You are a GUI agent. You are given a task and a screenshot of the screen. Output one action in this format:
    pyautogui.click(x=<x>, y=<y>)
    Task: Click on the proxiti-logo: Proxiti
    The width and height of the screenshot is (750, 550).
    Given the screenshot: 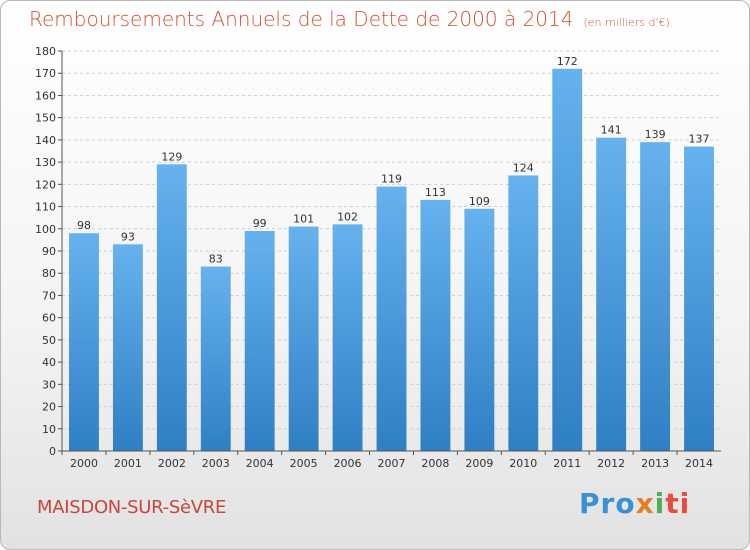 What is the action you would take?
    pyautogui.click(x=634, y=503)
    